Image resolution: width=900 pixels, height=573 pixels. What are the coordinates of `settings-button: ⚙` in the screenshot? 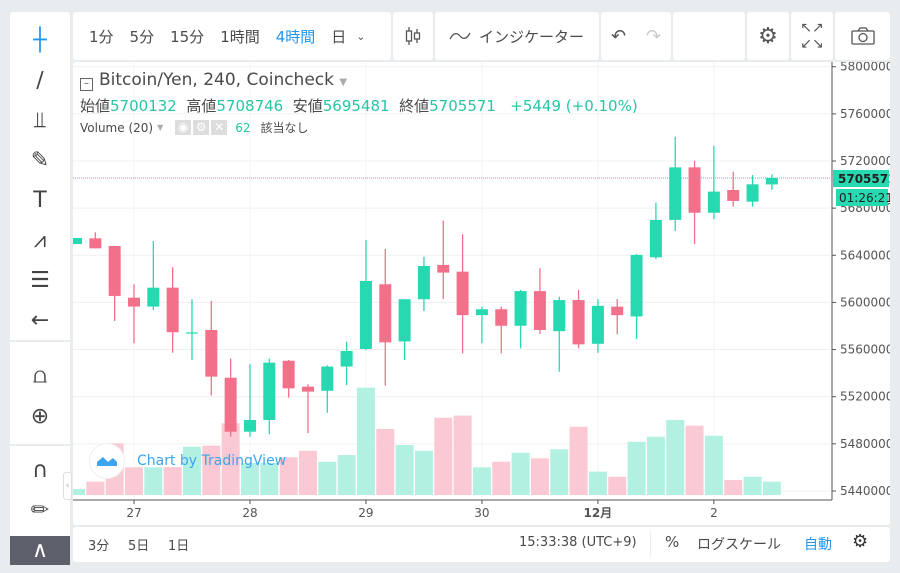 It's located at (768, 36).